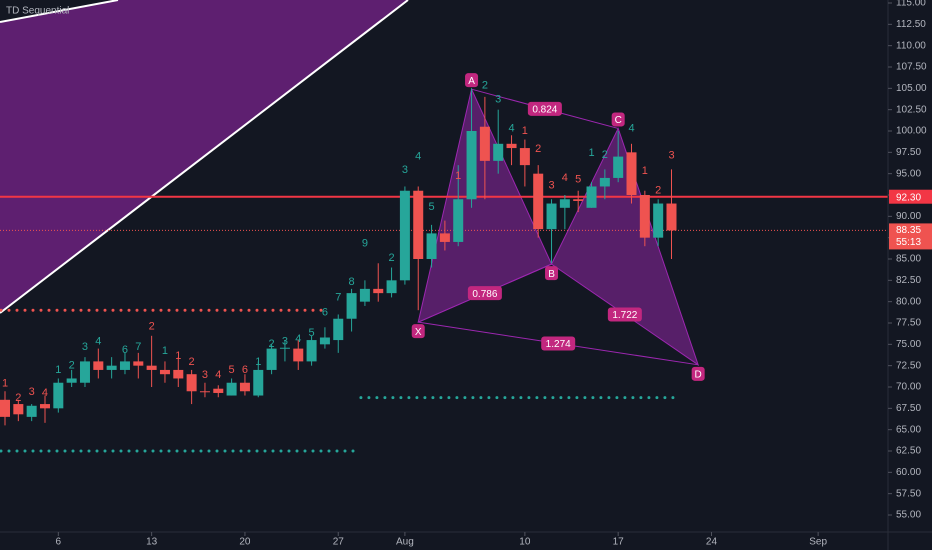  Describe the element at coordinates (908, 301) in the screenshot. I see `y-tick-label: 80.00` at that location.